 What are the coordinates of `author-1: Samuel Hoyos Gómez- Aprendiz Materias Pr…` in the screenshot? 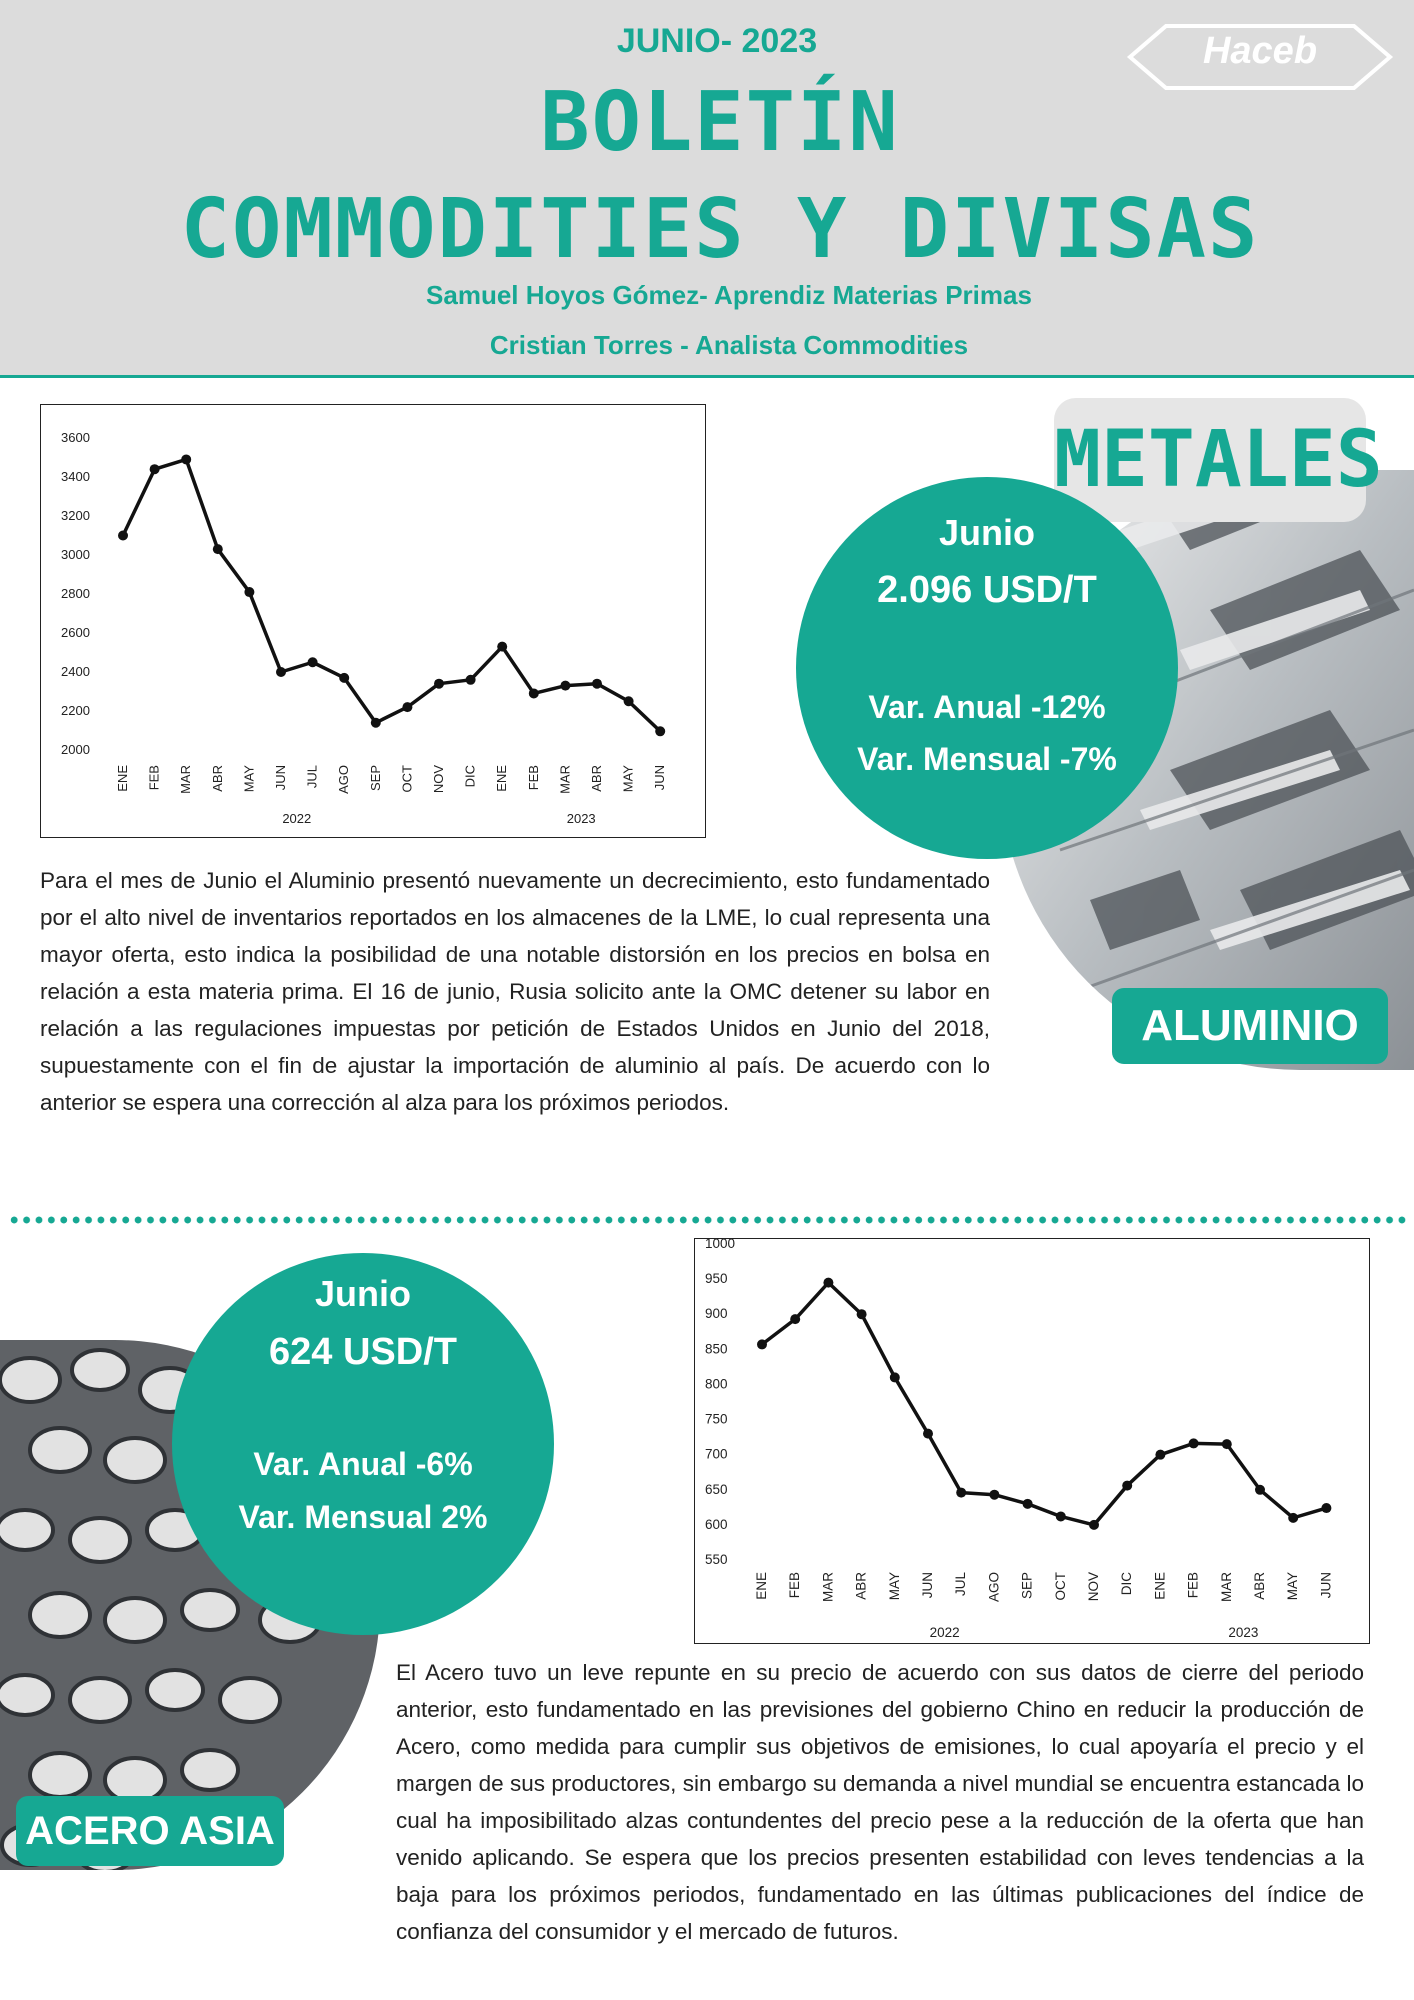 It's located at (729, 295).